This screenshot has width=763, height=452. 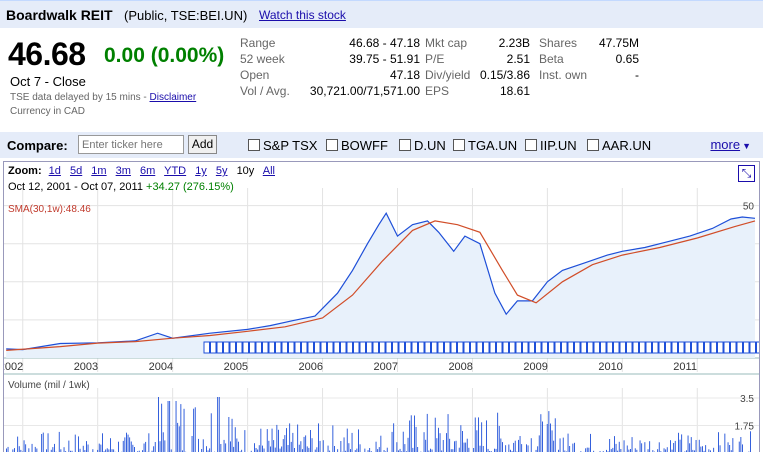 I want to click on compare-ticker-label: S&P TSX, so click(x=290, y=145).